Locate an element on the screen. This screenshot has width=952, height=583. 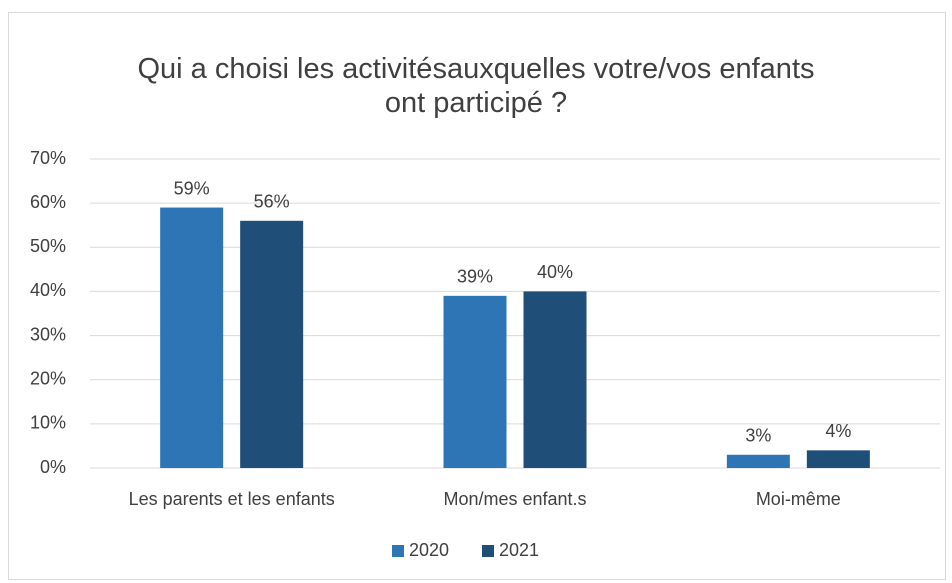
data-label: 59% is located at coordinates (192, 188).